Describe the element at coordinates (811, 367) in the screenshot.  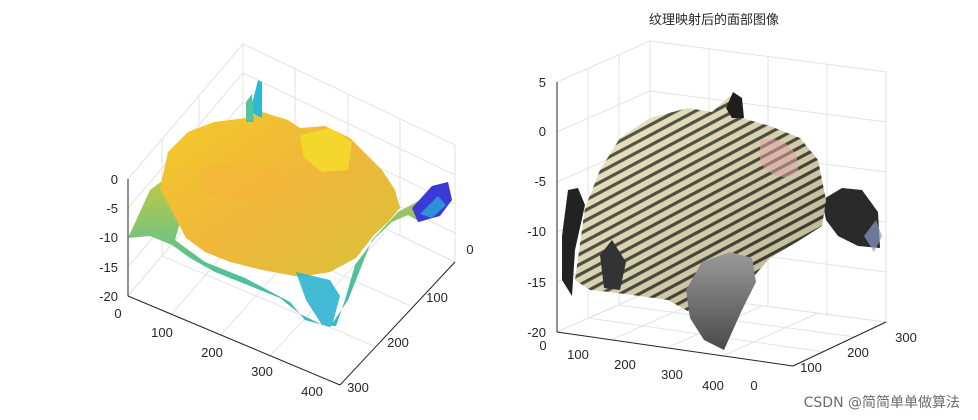
I see `right-y-tick: 100` at that location.